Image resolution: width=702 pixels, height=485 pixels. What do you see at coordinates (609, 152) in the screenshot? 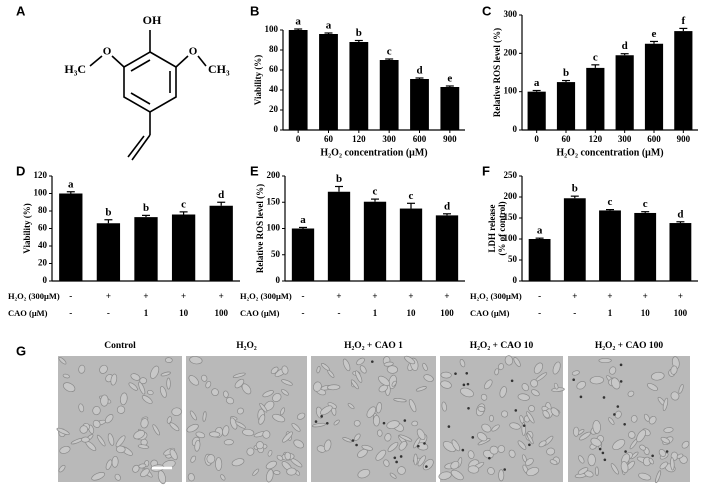
I see `x-axis-label: H₂O₂ concentration (μM)` at bounding box center [609, 152].